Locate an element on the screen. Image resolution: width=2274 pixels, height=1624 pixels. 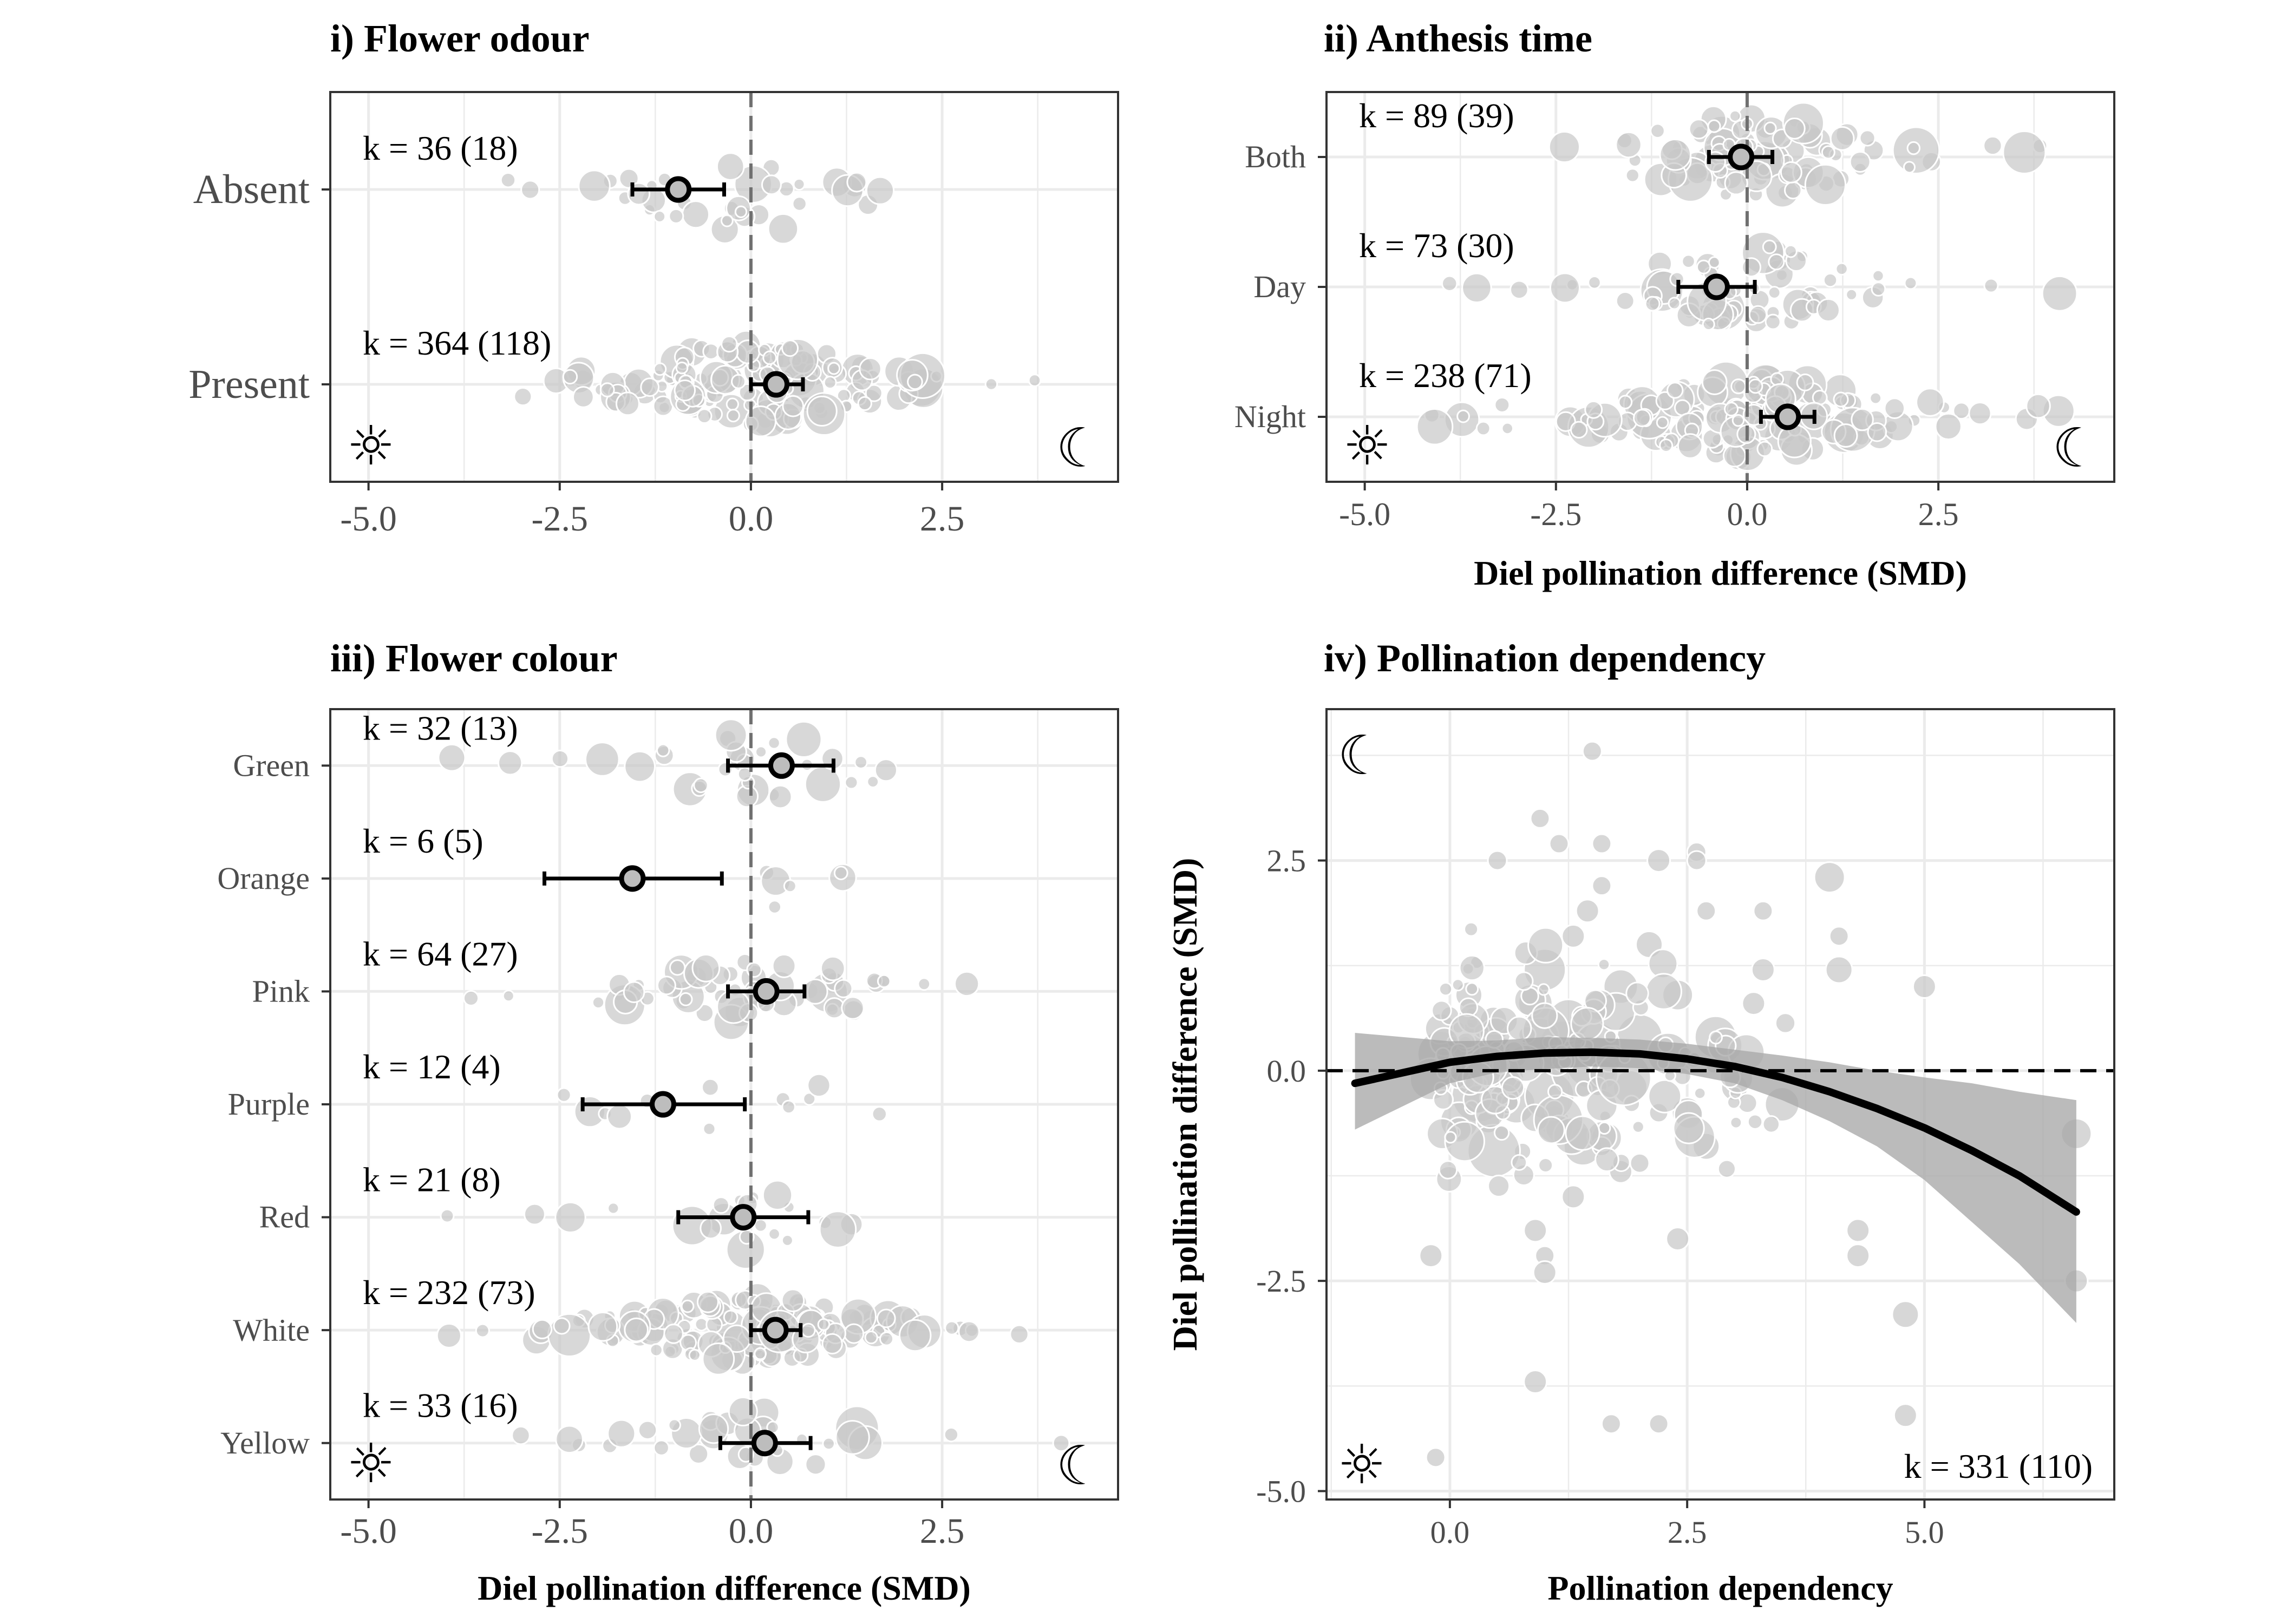
panel-title: iii) Flower colour is located at coordinates (474, 658).